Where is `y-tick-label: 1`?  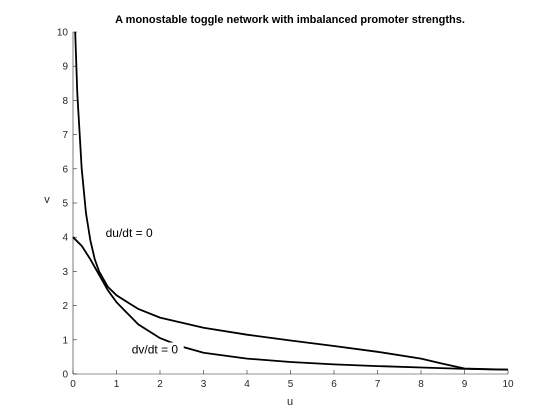 y-tick-label: 1 is located at coordinates (65, 340).